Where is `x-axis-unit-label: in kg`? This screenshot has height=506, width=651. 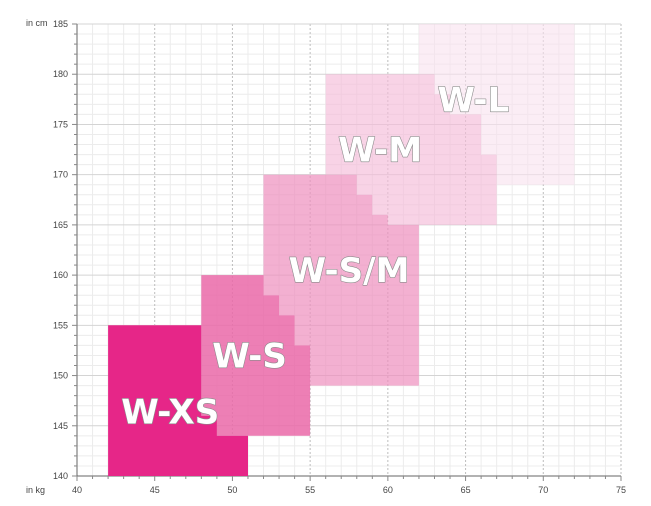
x-axis-unit-label: in kg is located at coordinates (35, 490).